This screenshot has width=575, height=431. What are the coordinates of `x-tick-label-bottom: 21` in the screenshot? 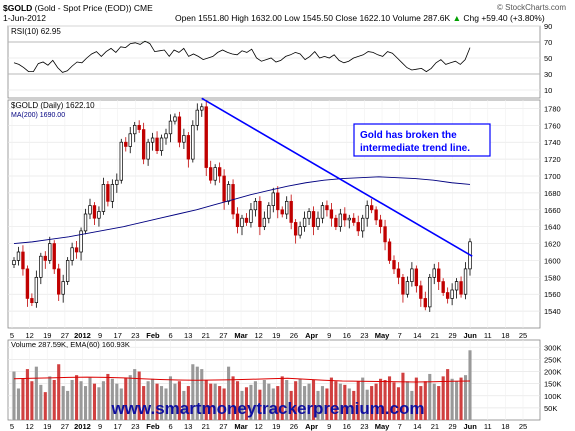 It's located at (435, 426).